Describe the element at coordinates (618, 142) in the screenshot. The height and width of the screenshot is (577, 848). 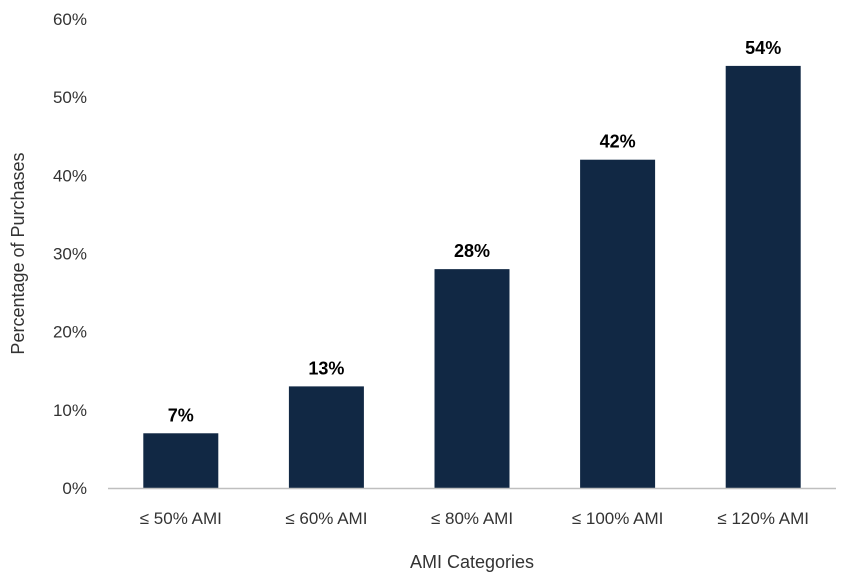
I see `data-label: 42%` at that location.